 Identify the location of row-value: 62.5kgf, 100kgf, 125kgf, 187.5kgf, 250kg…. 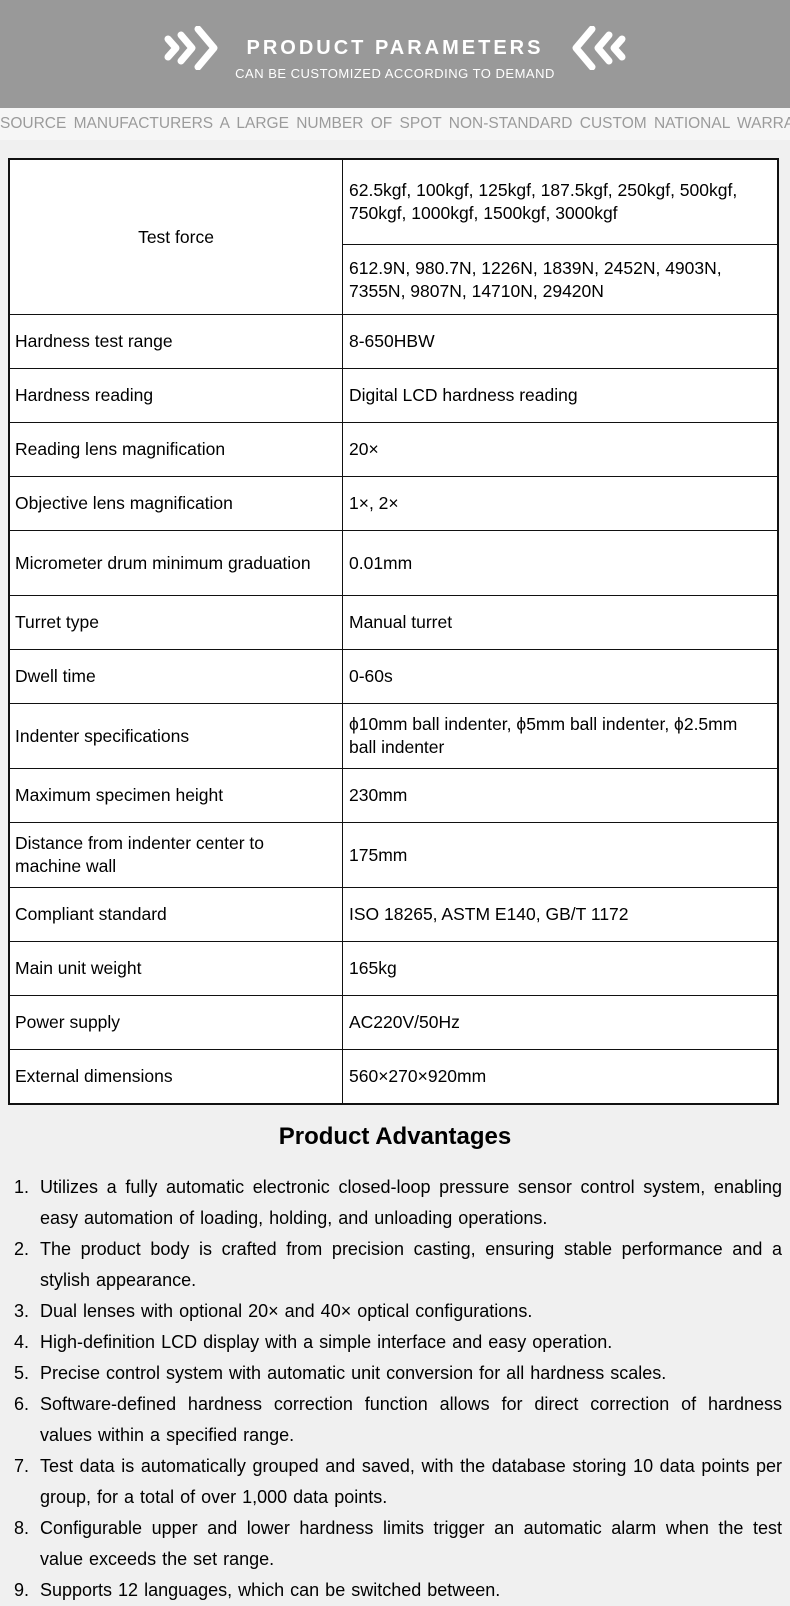
(560, 201).